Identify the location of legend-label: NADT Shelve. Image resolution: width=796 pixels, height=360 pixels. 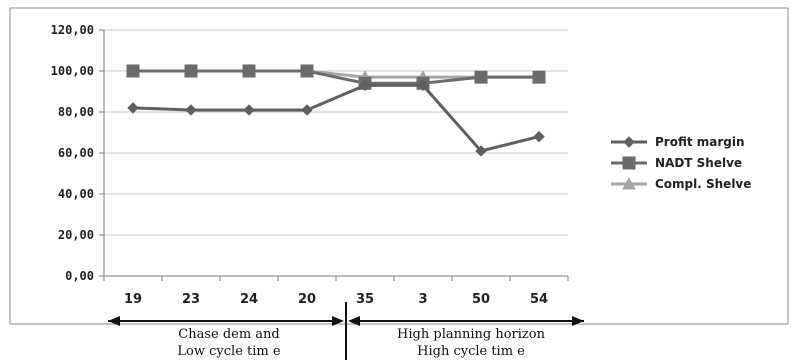
(698, 163).